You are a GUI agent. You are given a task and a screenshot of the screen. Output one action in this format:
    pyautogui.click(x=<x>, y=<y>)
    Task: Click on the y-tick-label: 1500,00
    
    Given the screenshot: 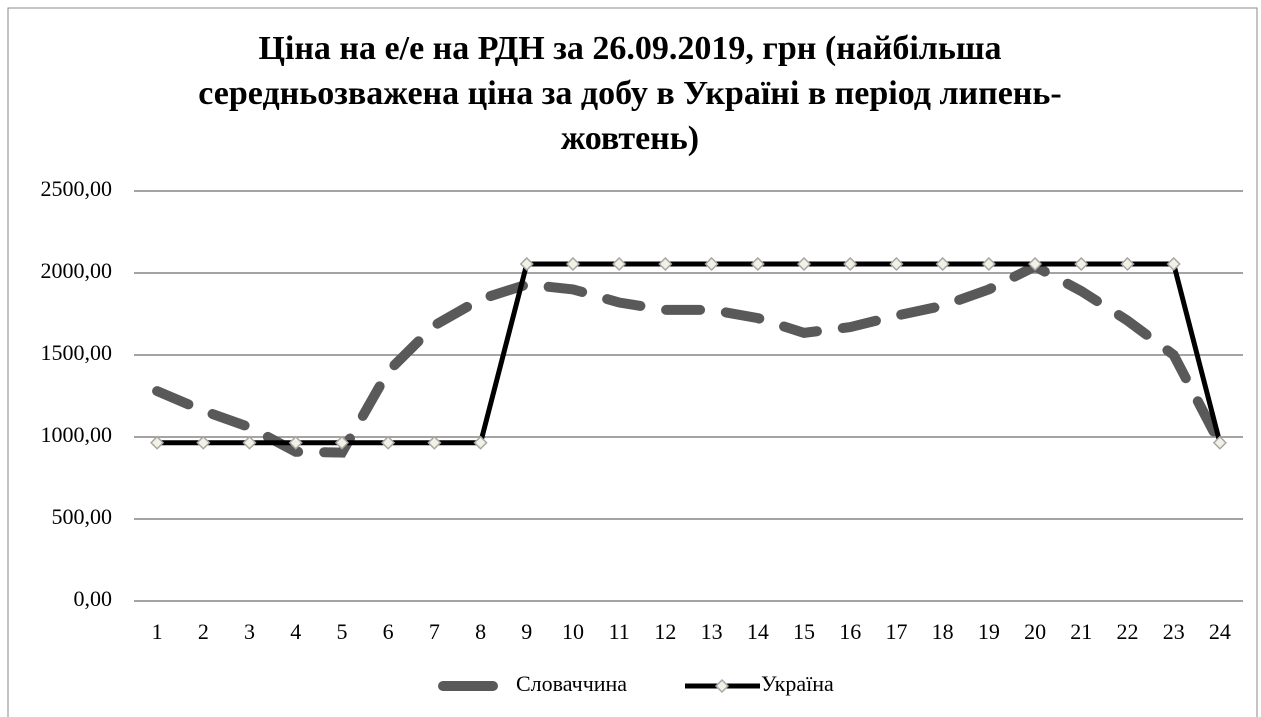 What is the action you would take?
    pyautogui.click(x=77, y=352)
    